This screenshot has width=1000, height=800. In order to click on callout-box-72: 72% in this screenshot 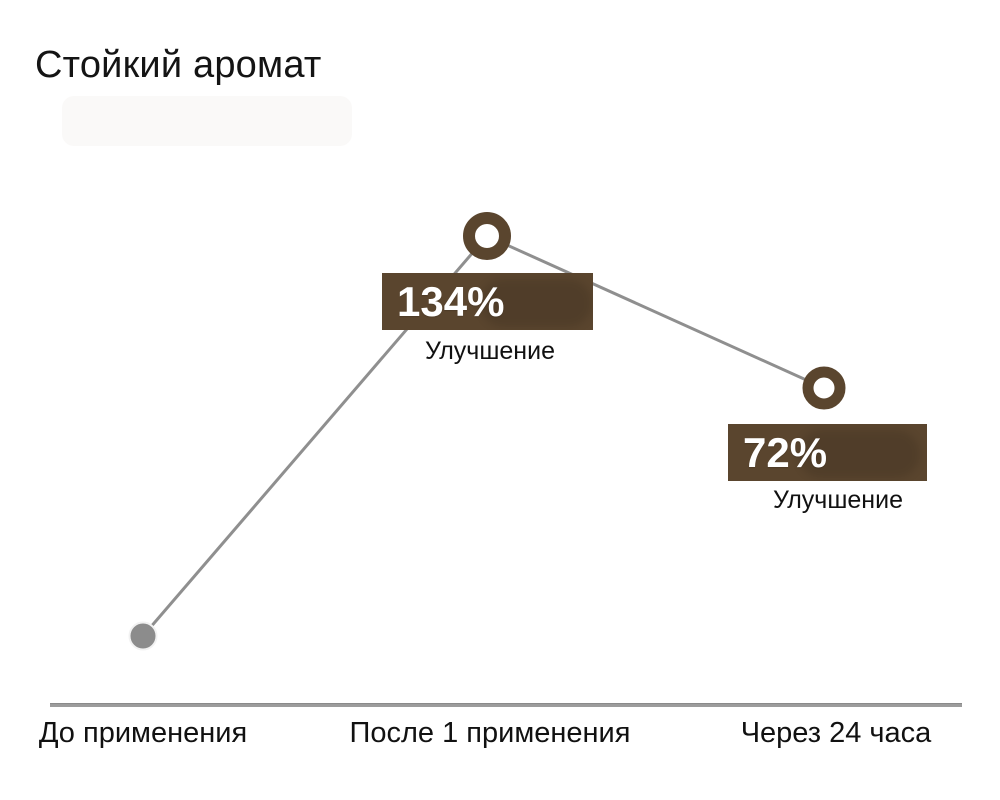, I will do `click(827, 452)`.